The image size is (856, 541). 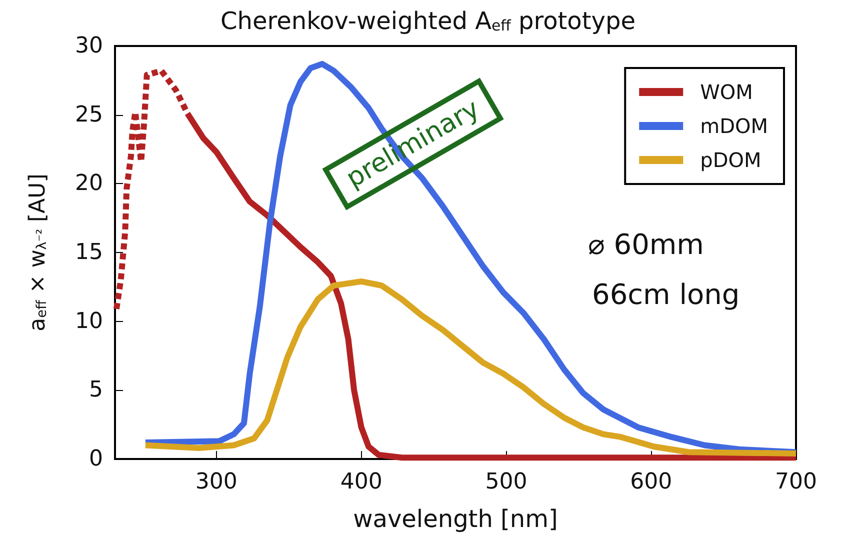 I want to click on y-tick-label: 10, so click(x=89, y=321).